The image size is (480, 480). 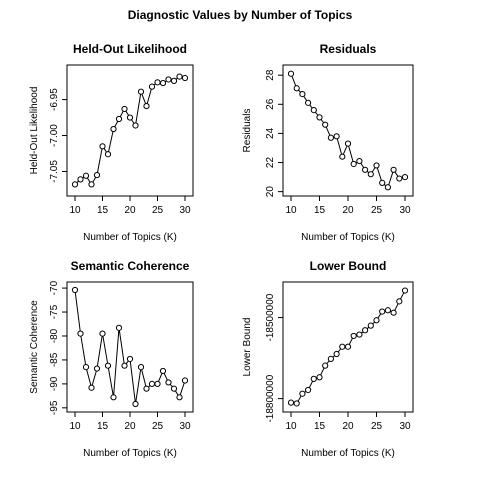 I want to click on y-axis-label: Held-Out Likelihood, so click(x=34, y=131).